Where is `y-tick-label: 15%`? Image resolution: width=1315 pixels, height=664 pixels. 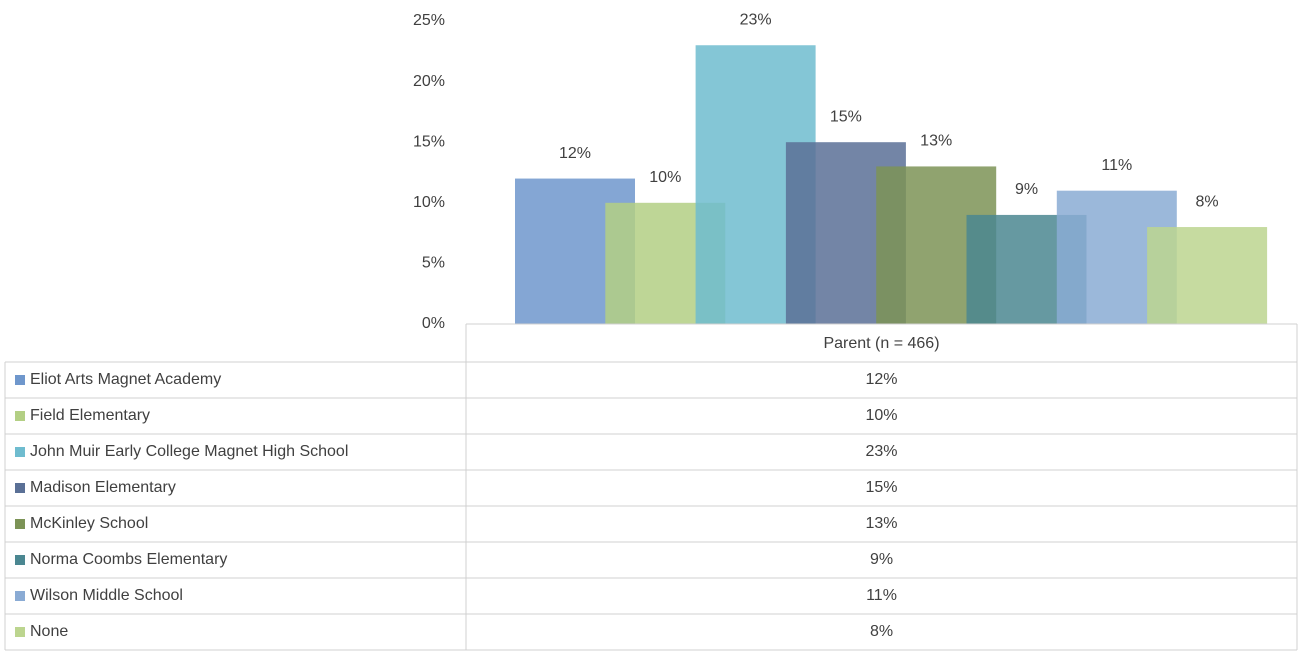
y-tick-label: 15% is located at coordinates (429, 141).